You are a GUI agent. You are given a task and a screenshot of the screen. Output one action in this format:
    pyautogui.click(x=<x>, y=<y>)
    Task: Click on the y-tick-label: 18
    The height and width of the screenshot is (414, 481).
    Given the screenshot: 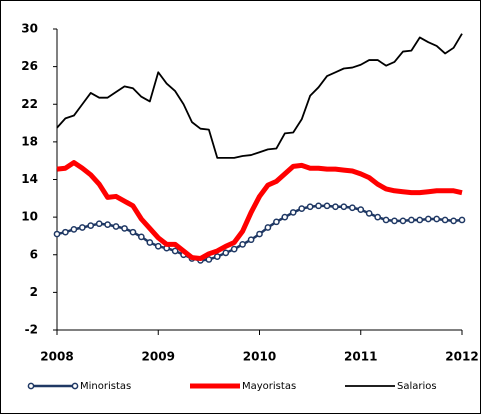 What is the action you would take?
    pyautogui.click(x=29, y=141)
    